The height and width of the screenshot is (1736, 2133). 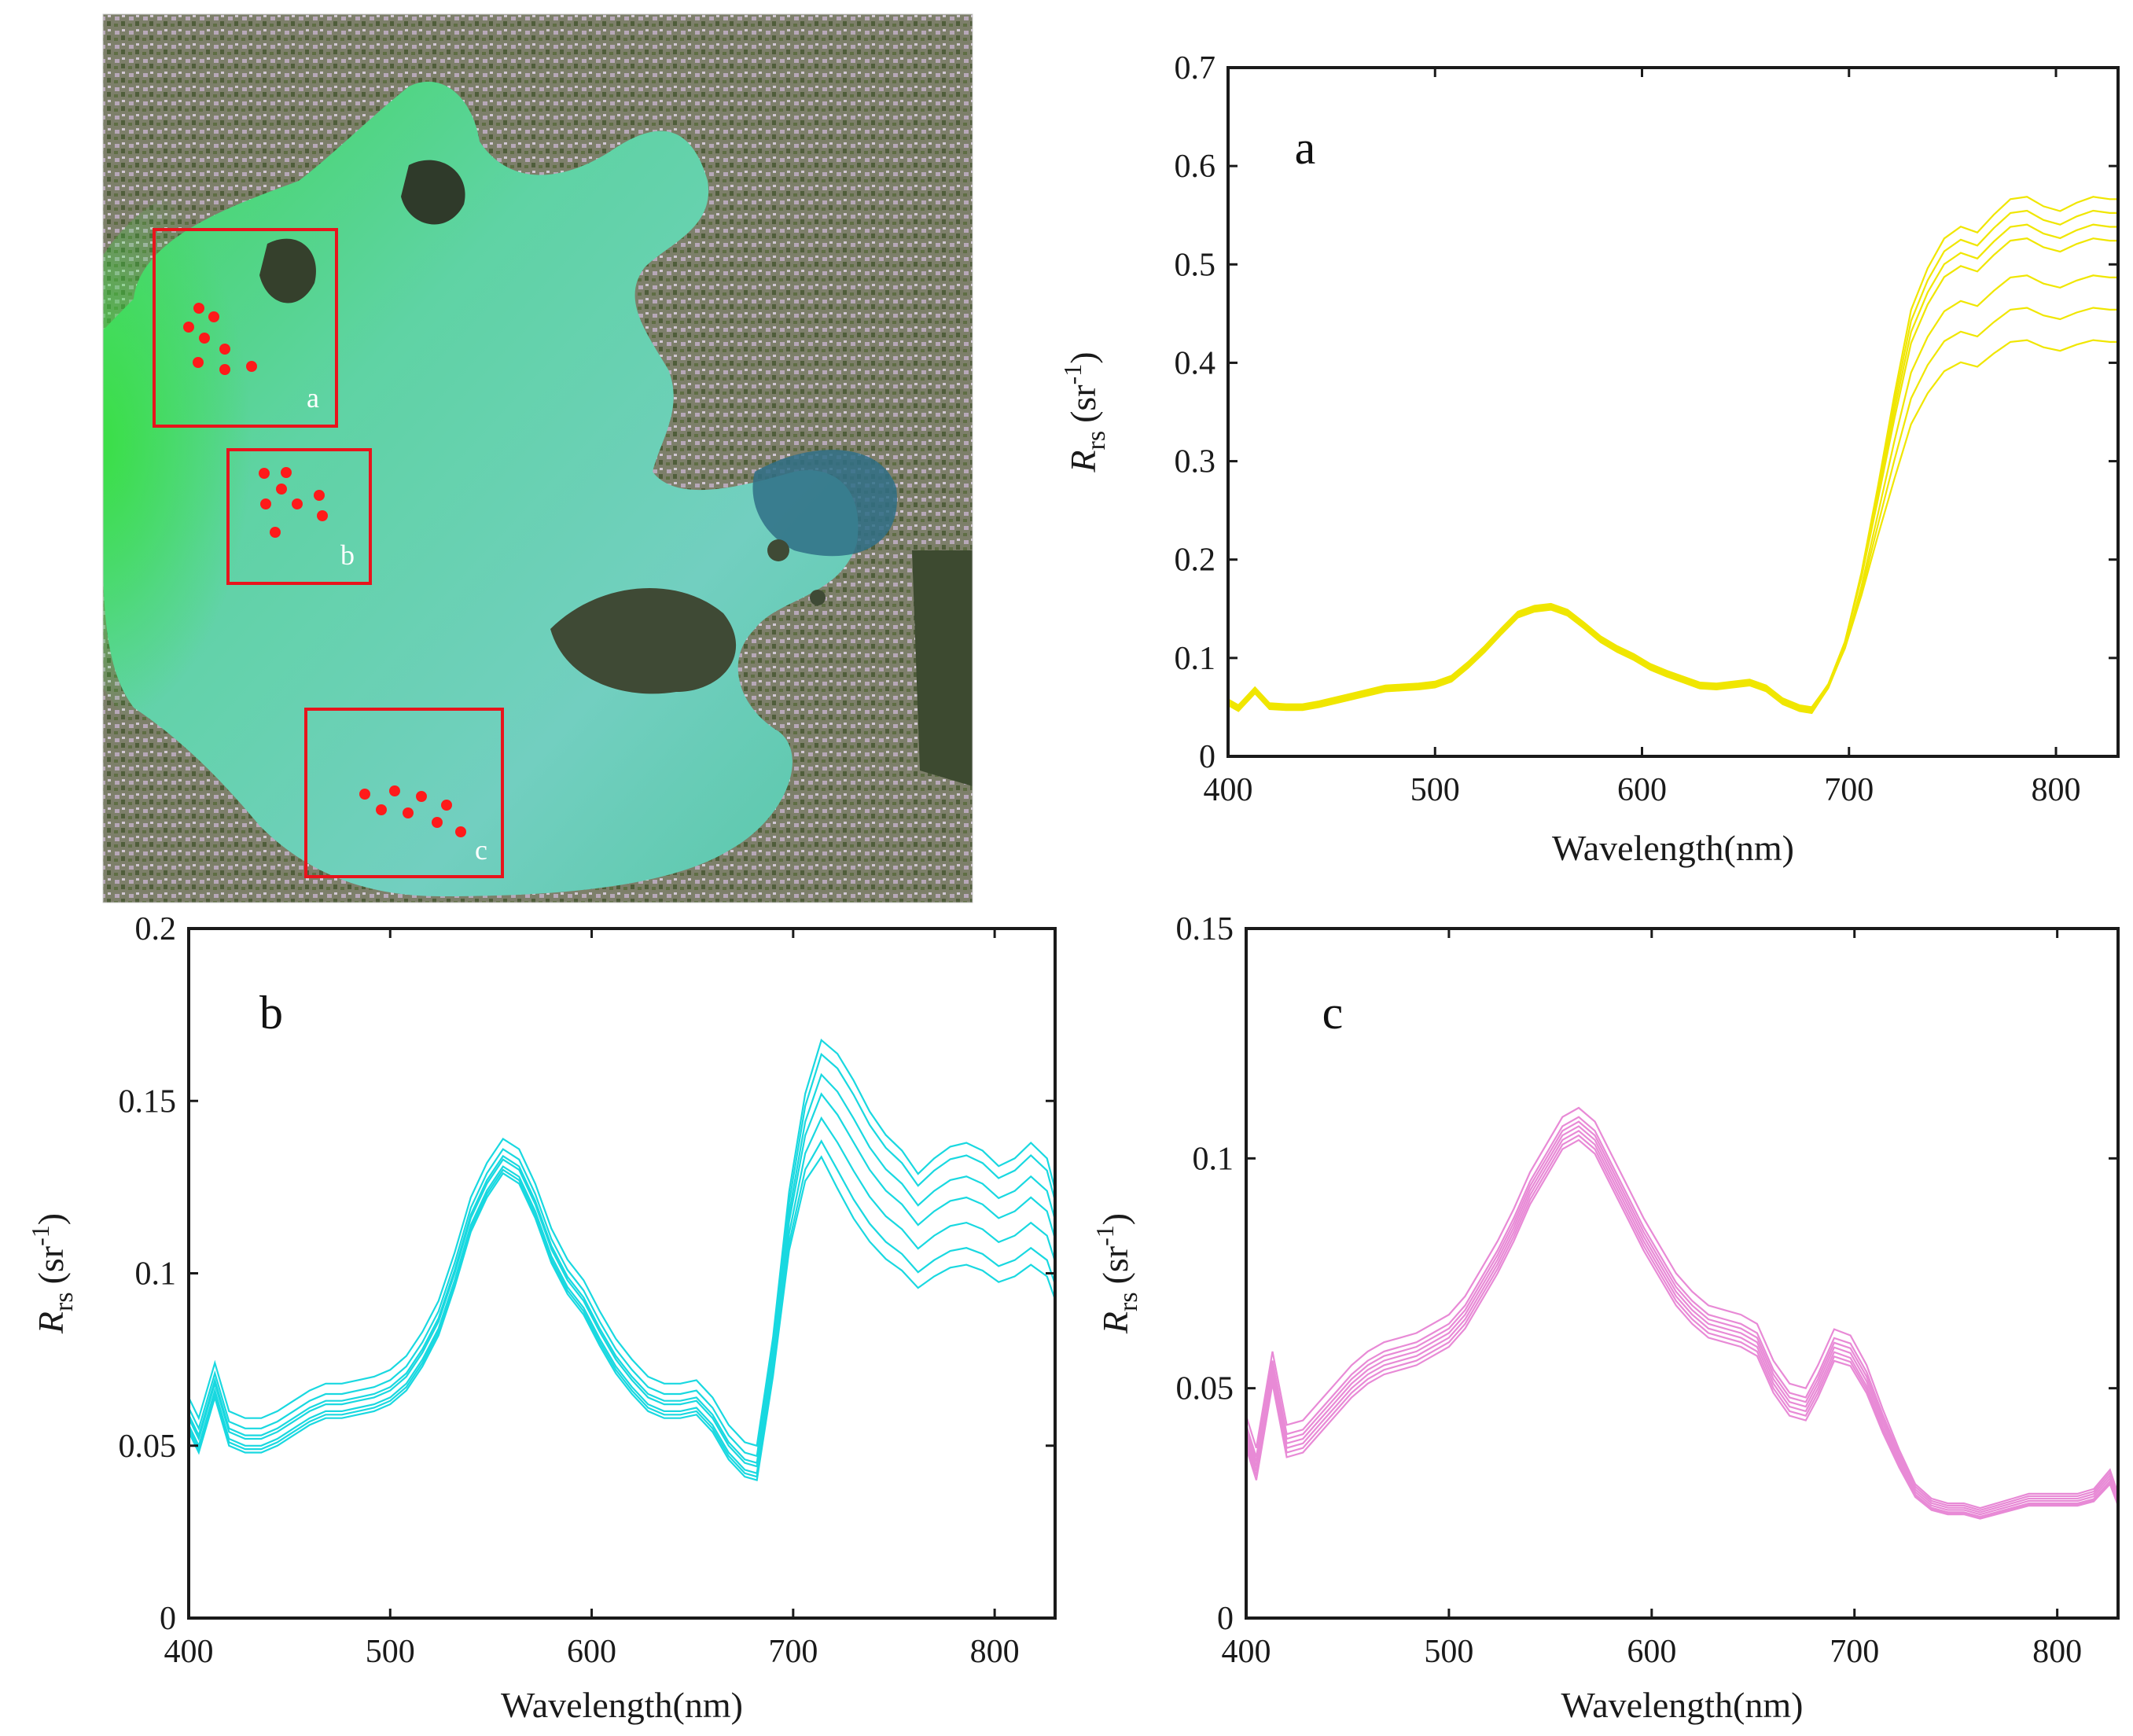 What do you see at coordinates (1105, 1236) in the screenshot?
I see `y-axis-title-unit-exp: -1` at bounding box center [1105, 1236].